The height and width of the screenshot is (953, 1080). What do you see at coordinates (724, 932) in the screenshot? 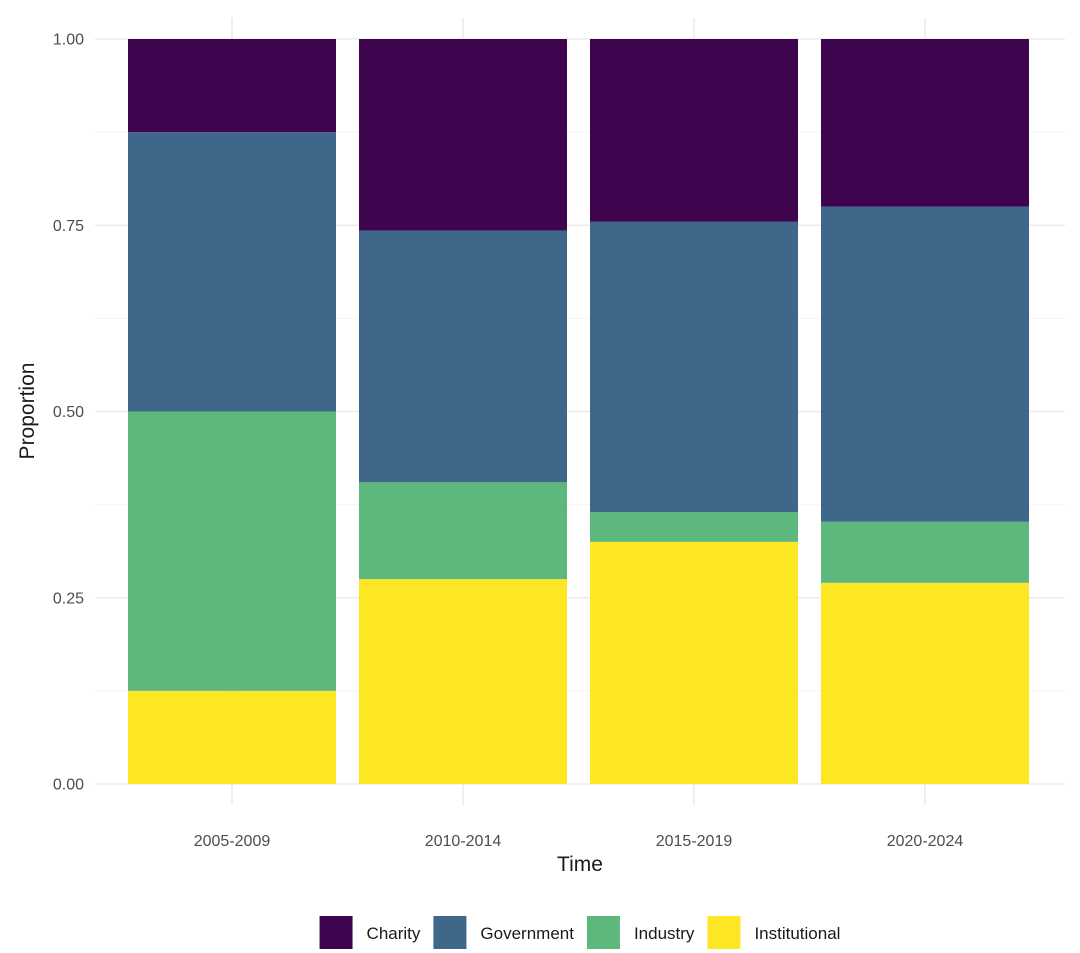
I see `legend-key-institutional` at bounding box center [724, 932].